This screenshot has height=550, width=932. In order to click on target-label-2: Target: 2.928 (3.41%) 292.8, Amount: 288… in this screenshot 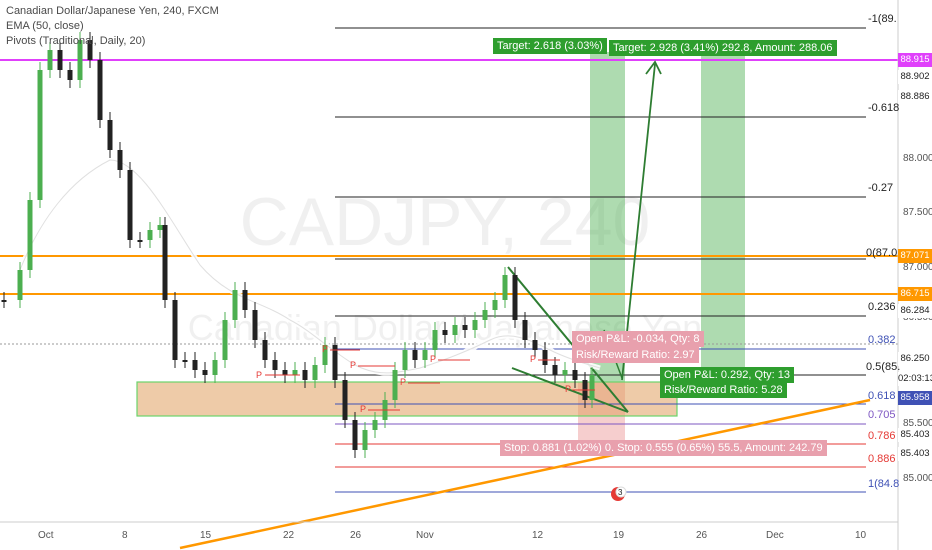, I will do `click(723, 48)`.